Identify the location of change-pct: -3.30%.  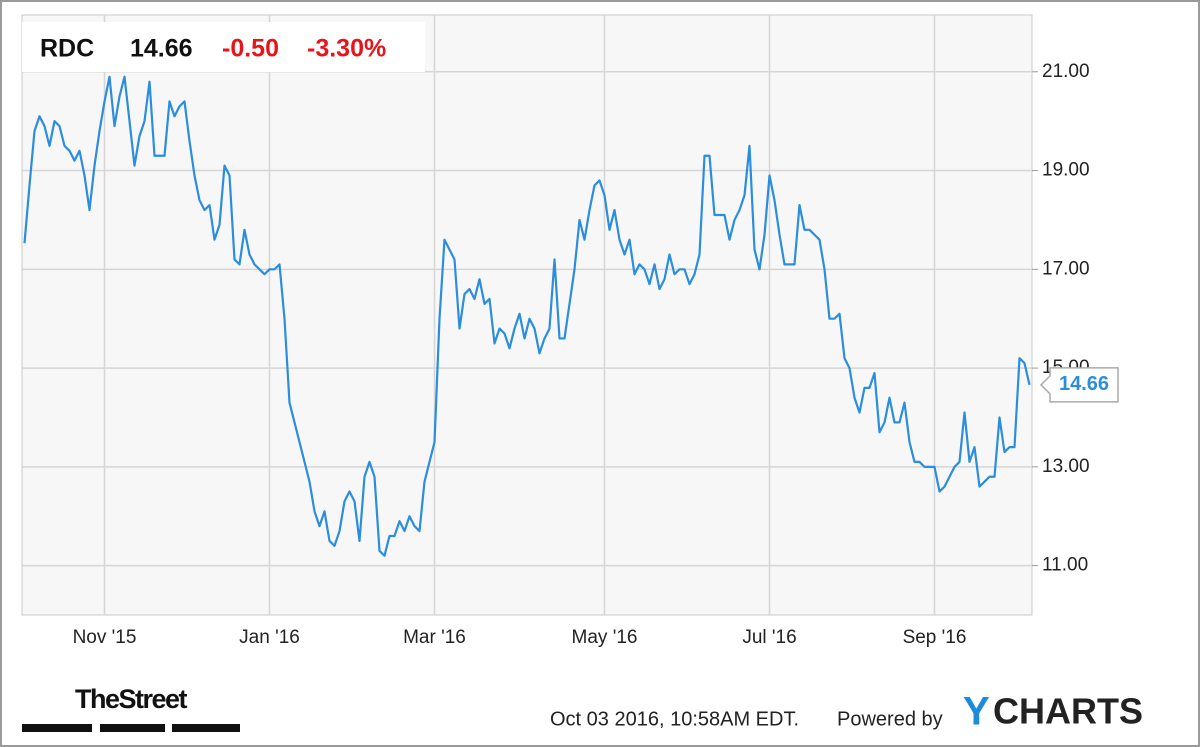
(346, 49).